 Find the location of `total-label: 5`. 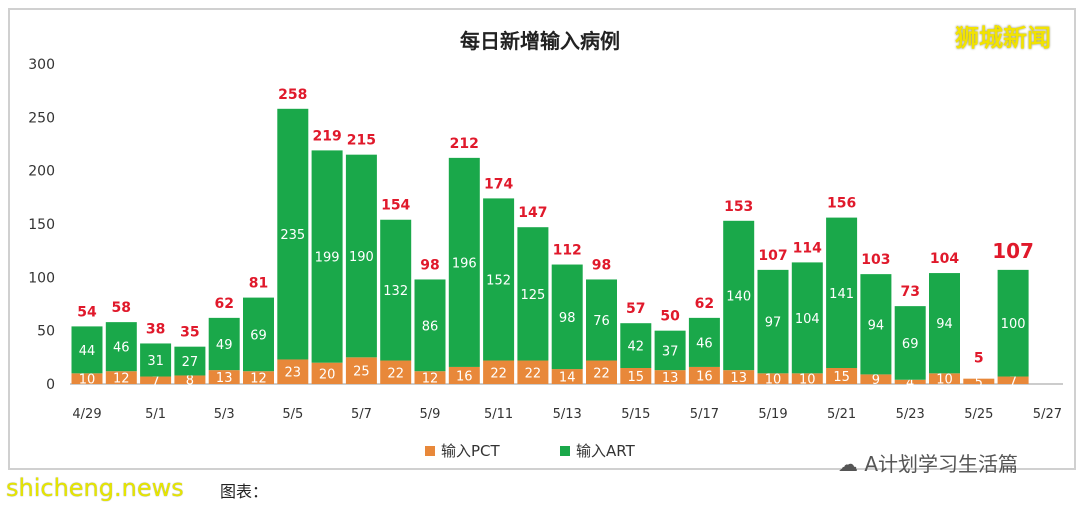

total-label: 5 is located at coordinates (979, 359).